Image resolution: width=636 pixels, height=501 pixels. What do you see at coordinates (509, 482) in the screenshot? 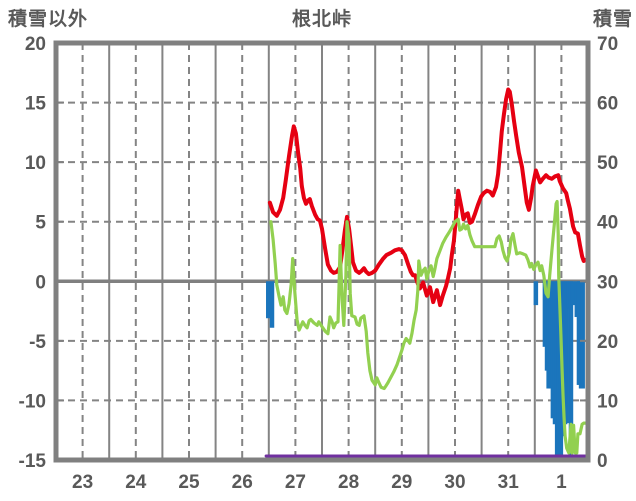
I see `x-tick-label: 31` at bounding box center [509, 482].